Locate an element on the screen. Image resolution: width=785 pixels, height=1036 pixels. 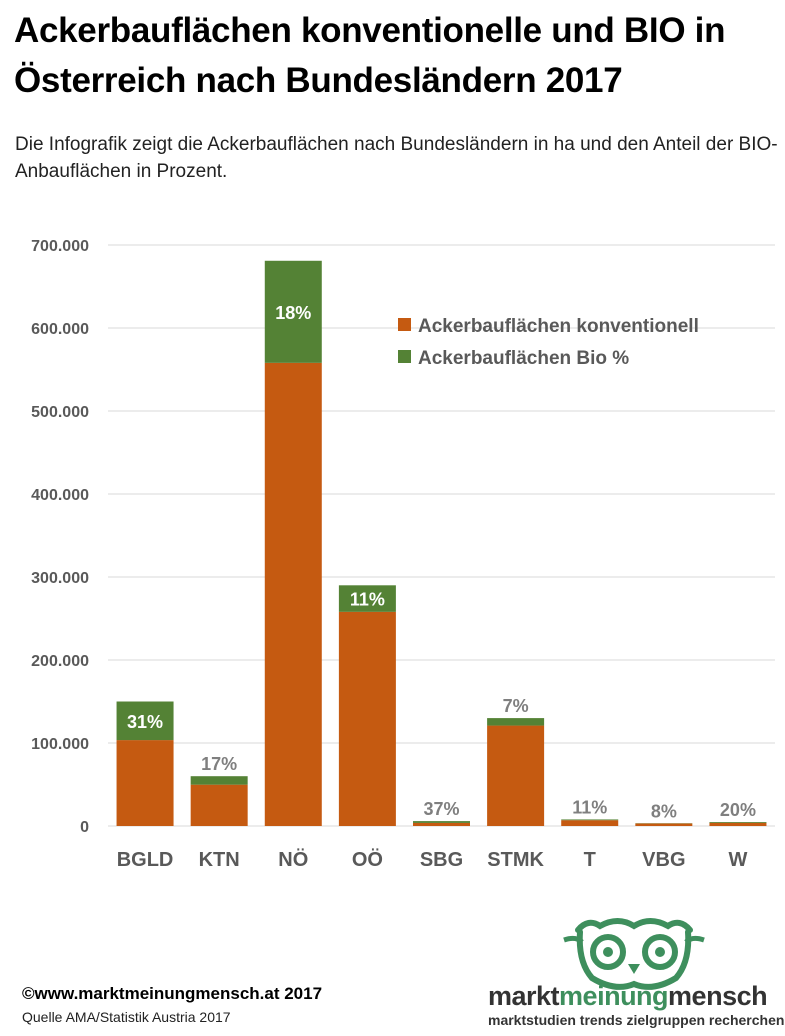
bar-bio-SBG is located at coordinates (441, 822).